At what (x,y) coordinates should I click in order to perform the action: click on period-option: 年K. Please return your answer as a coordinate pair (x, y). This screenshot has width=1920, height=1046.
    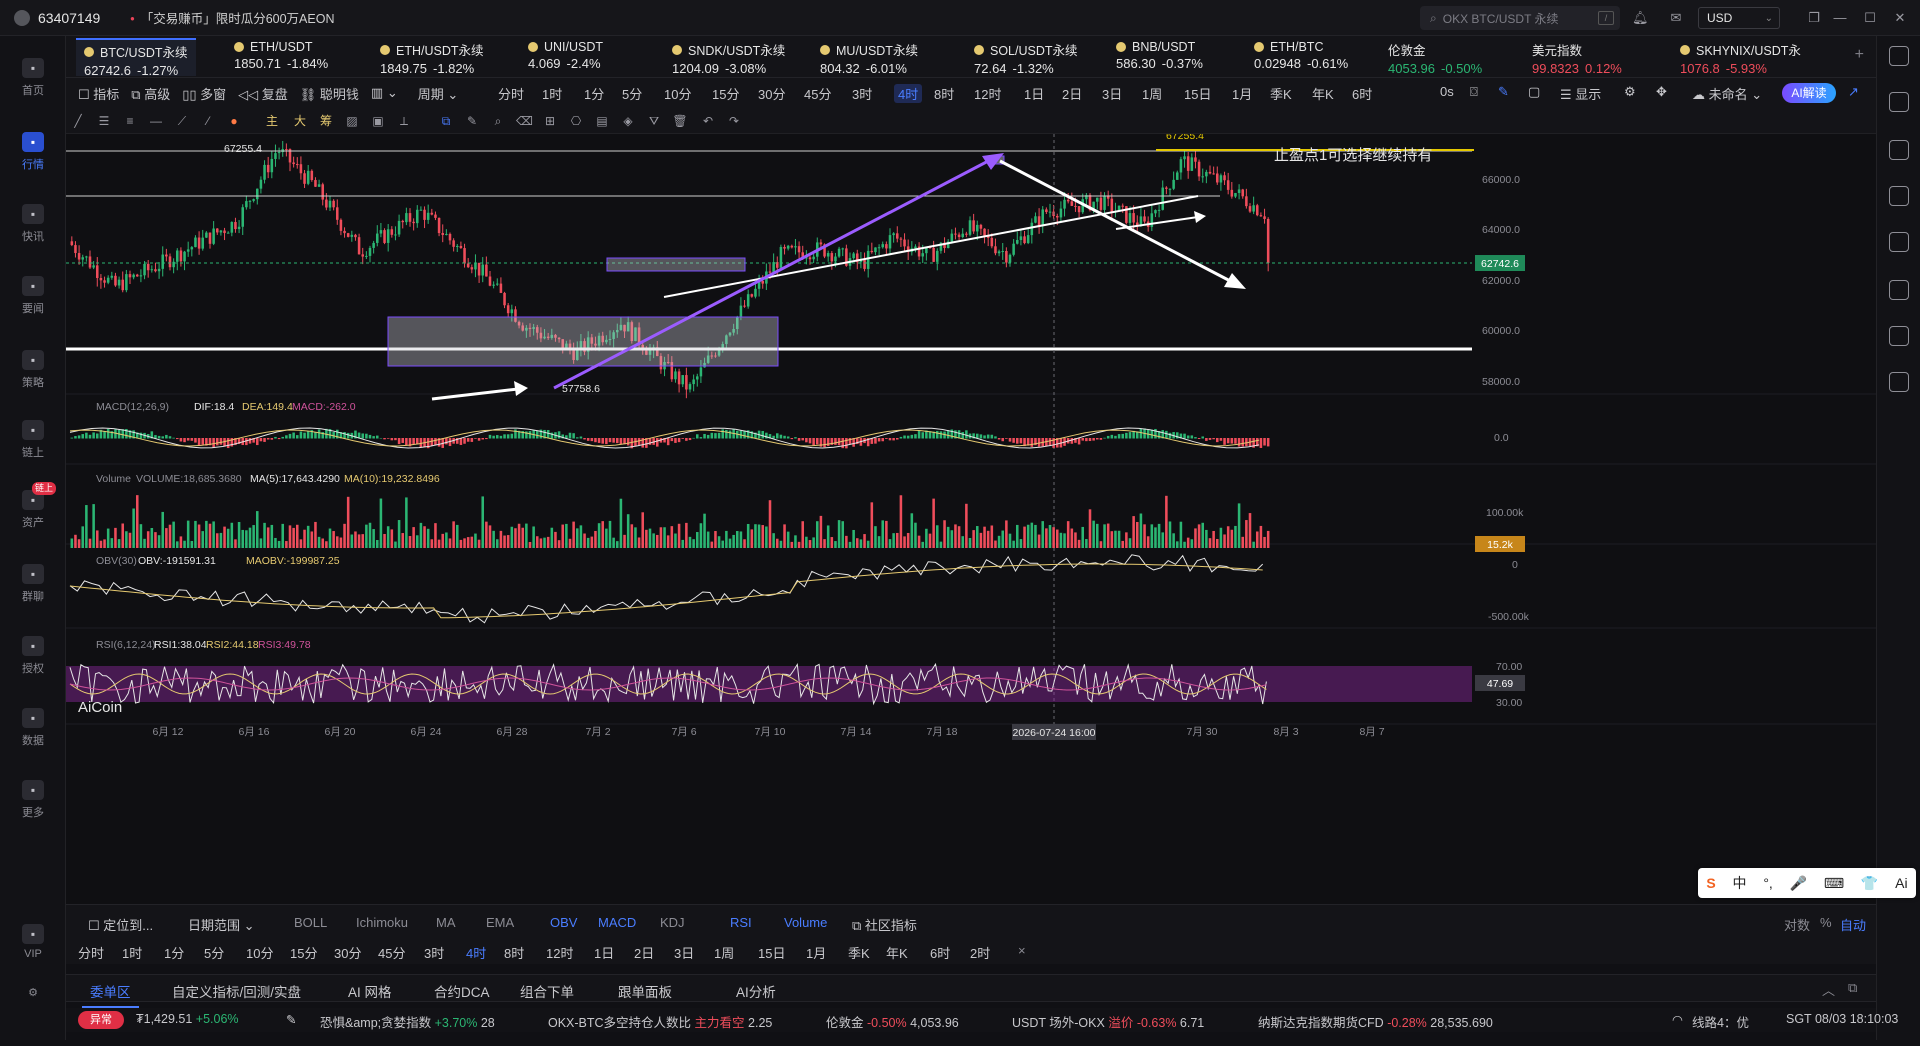
    Looking at the image, I should click on (1323, 94).